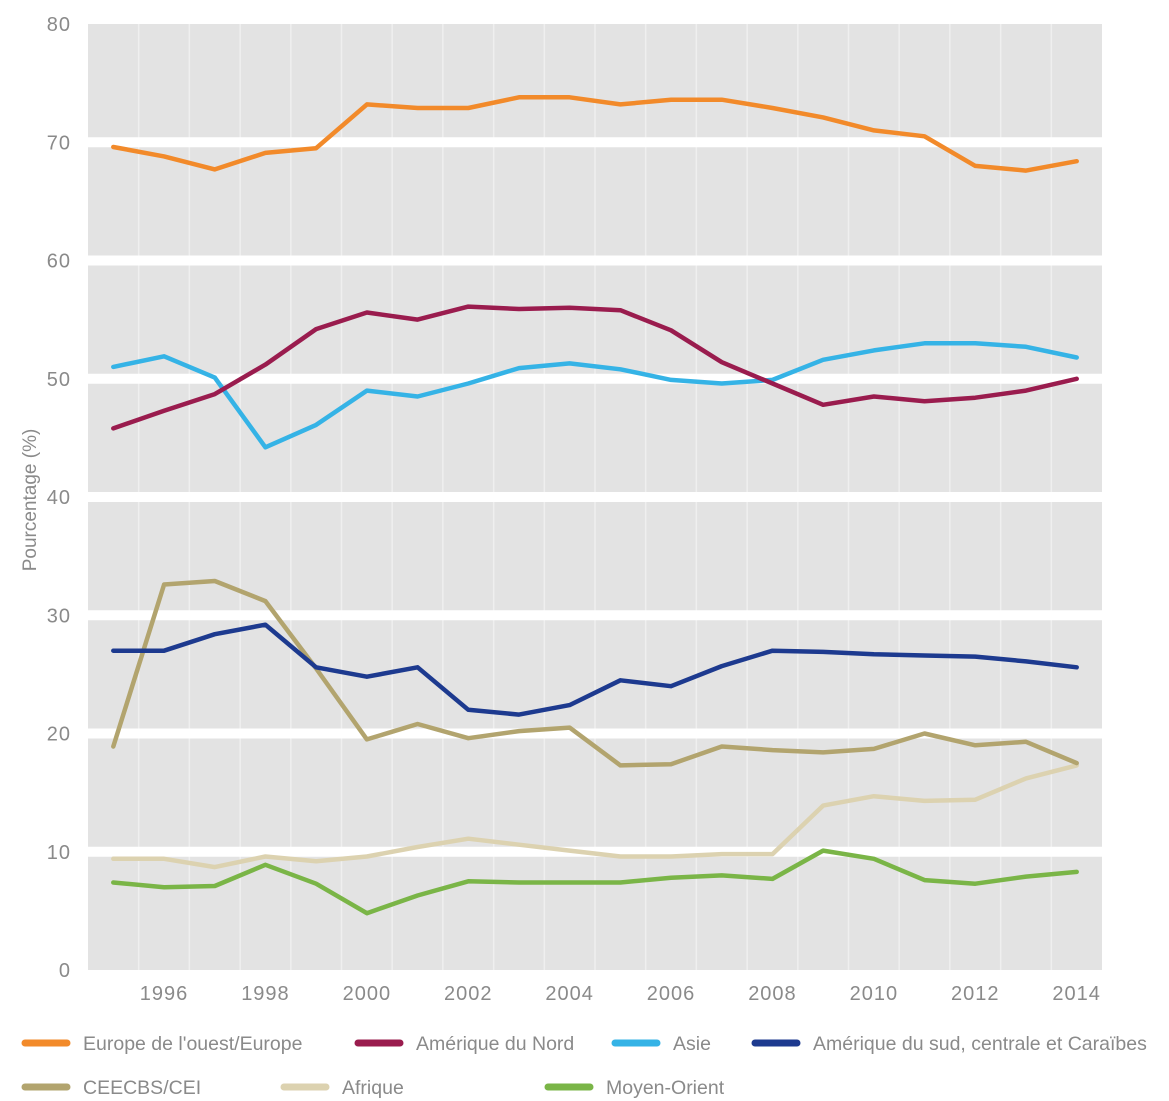 The image size is (1169, 1101). What do you see at coordinates (569, 994) in the screenshot?
I see `x-tick-label: 2004` at bounding box center [569, 994].